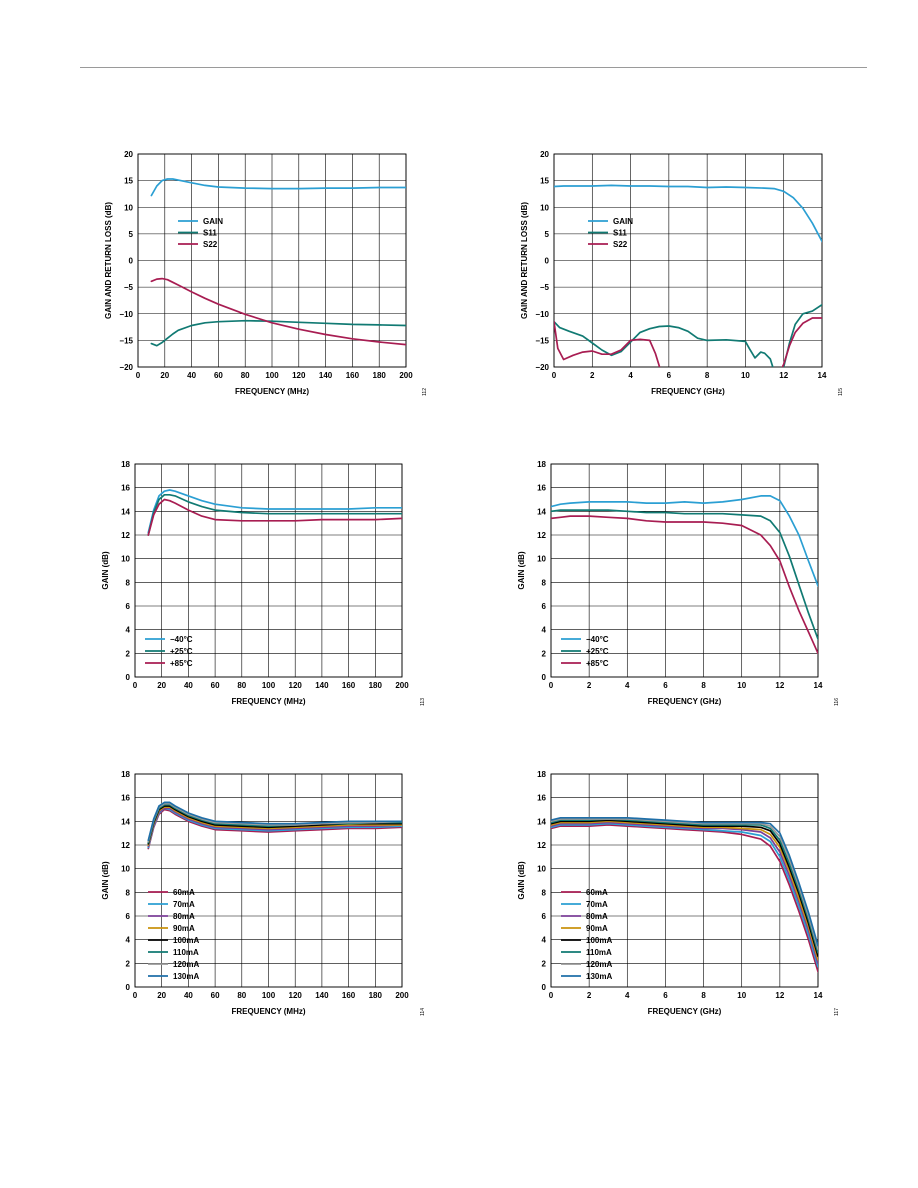 This screenshot has height=1188, width=918. I want to click on figure-id: 116, so click(837, 702).